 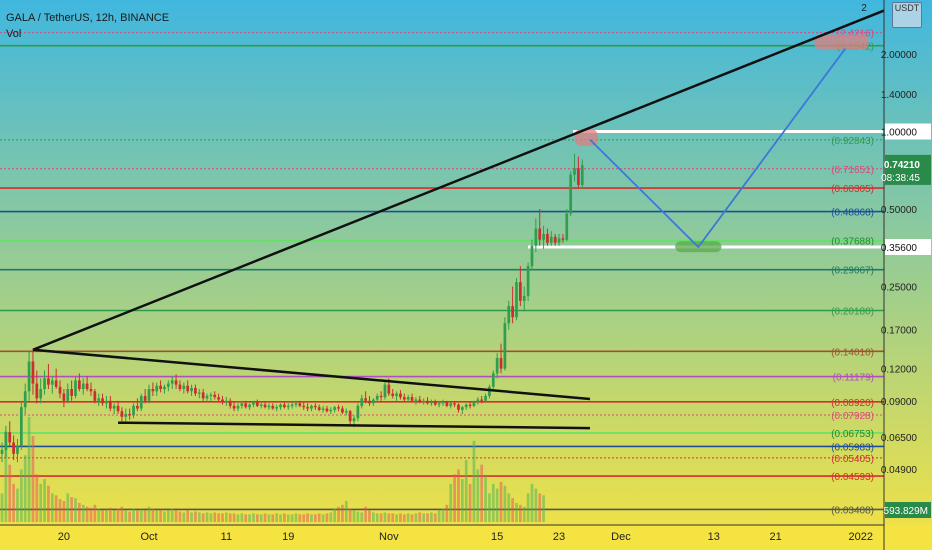 What do you see at coordinates (148, 537) in the screenshot?
I see `x-tick-label: Oct` at bounding box center [148, 537].